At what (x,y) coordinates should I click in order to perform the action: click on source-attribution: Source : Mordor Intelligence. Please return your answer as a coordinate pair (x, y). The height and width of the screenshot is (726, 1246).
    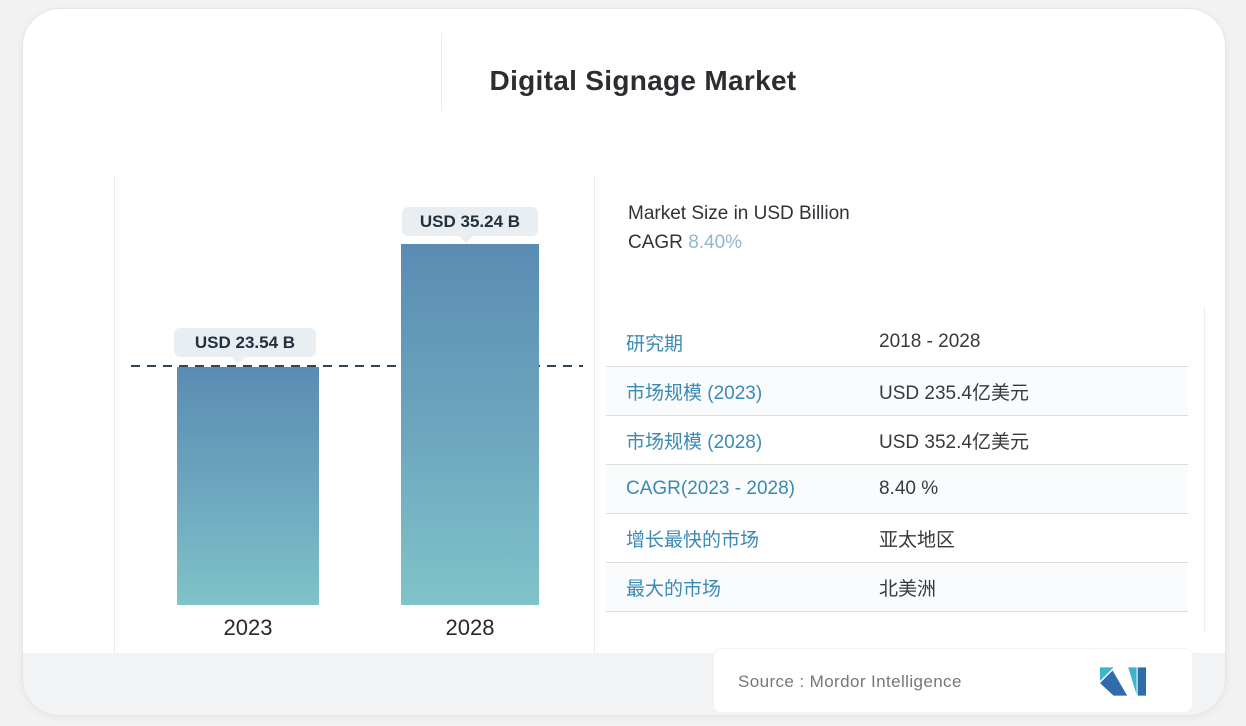
    Looking at the image, I should click on (850, 681).